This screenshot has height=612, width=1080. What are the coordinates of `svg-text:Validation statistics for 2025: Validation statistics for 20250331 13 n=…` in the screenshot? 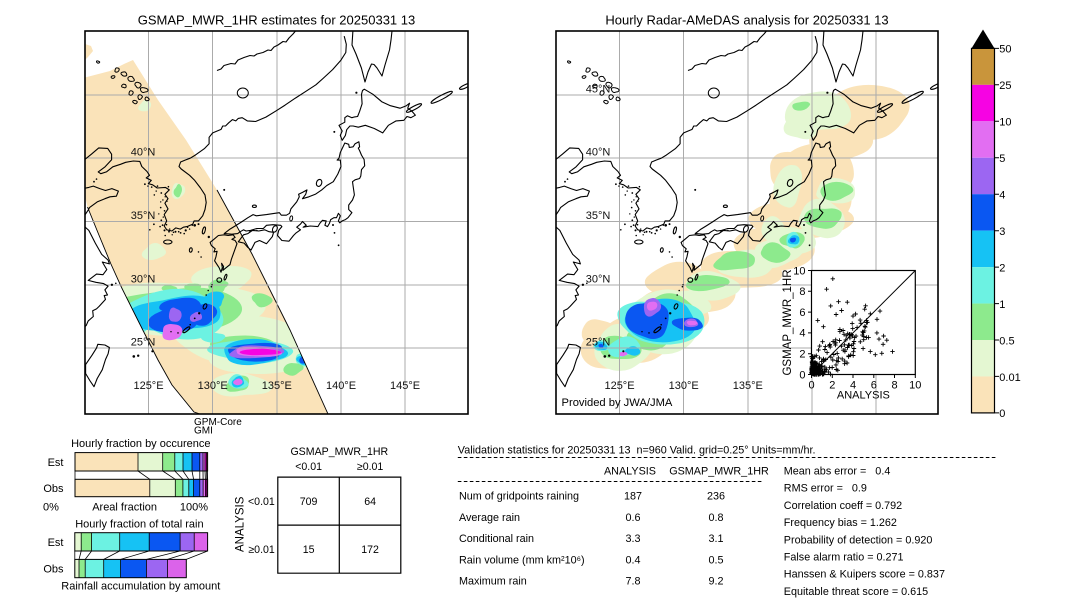 It's located at (637, 451).